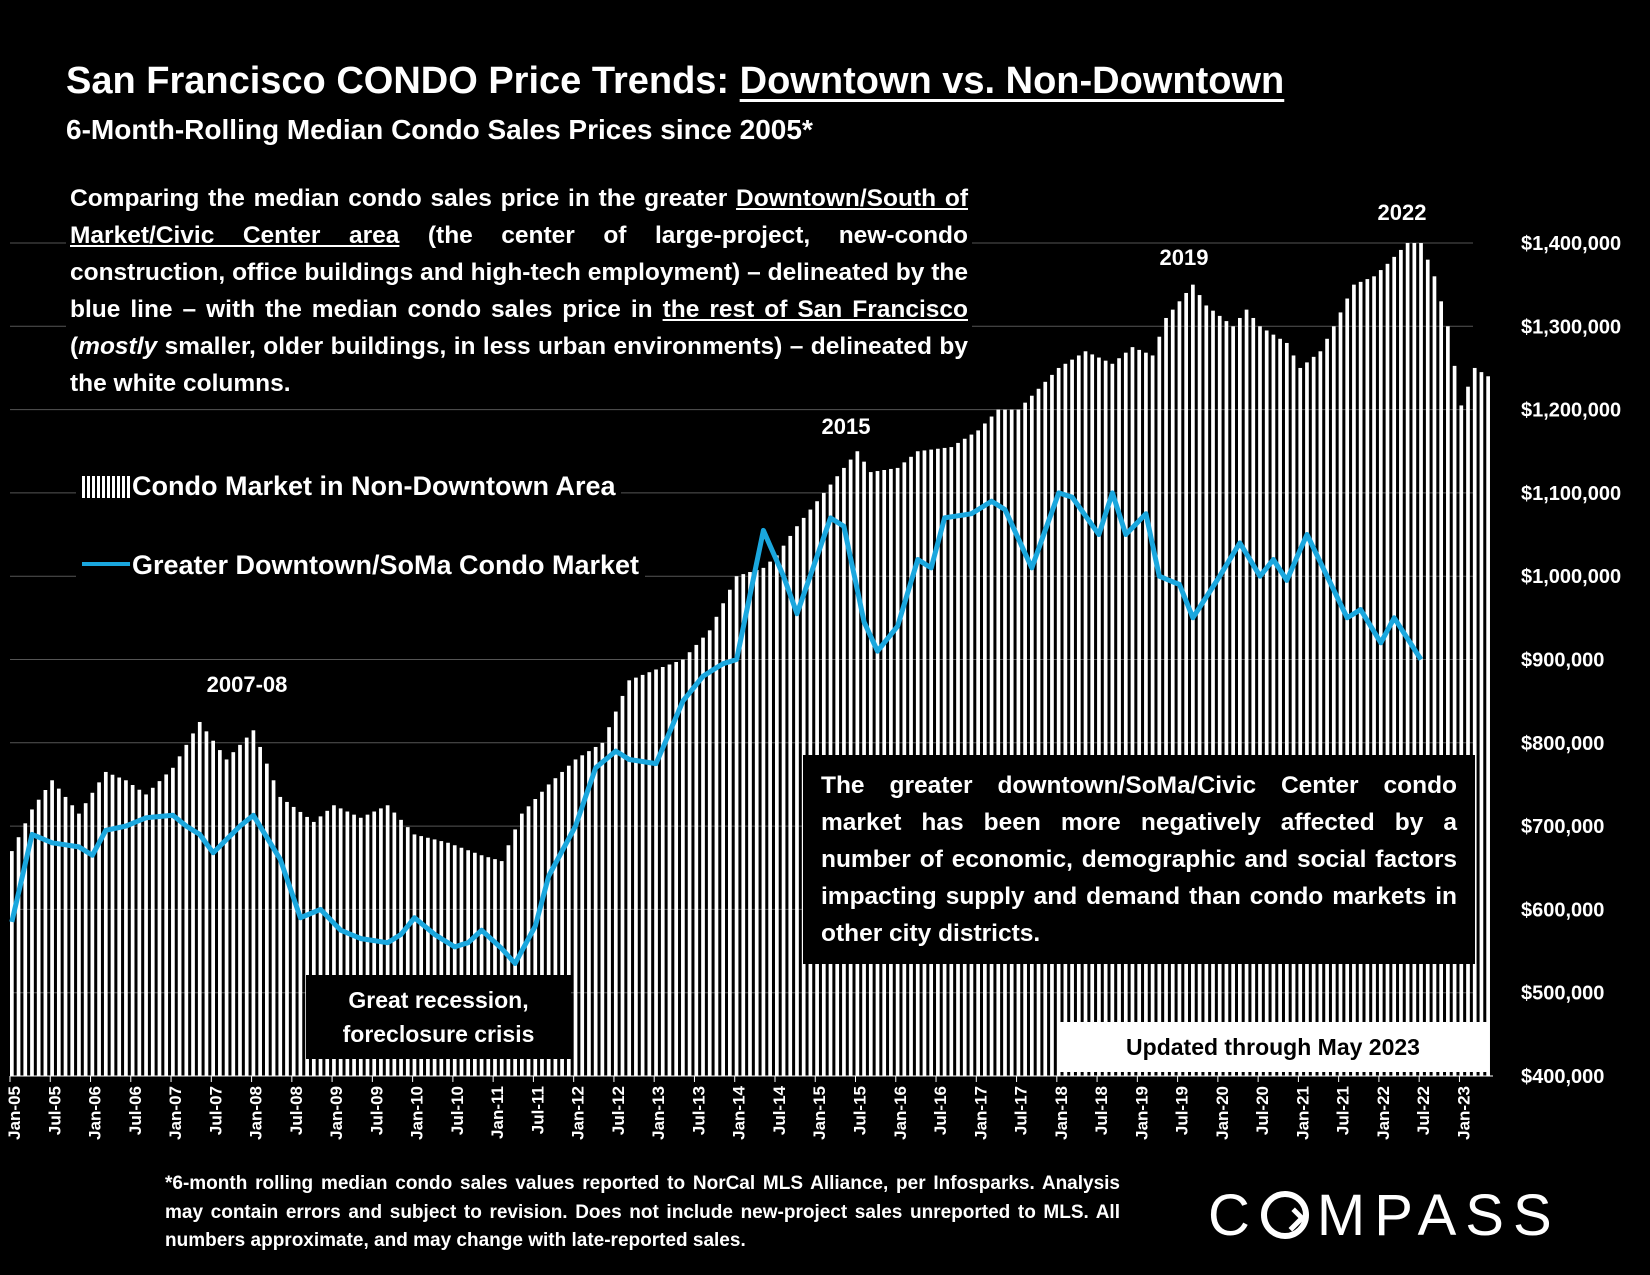  What do you see at coordinates (336, 1113) in the screenshot?
I see `x-tick-label: Jan-09` at bounding box center [336, 1113].